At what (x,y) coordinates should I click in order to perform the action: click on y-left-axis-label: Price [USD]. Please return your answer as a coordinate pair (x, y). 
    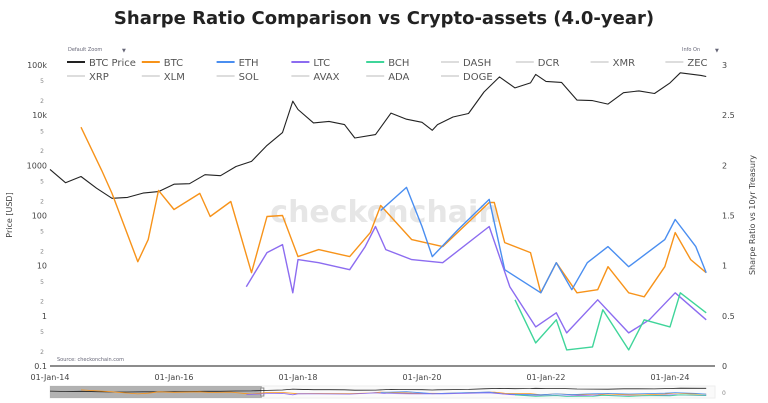
    Looking at the image, I should click on (9, 214).